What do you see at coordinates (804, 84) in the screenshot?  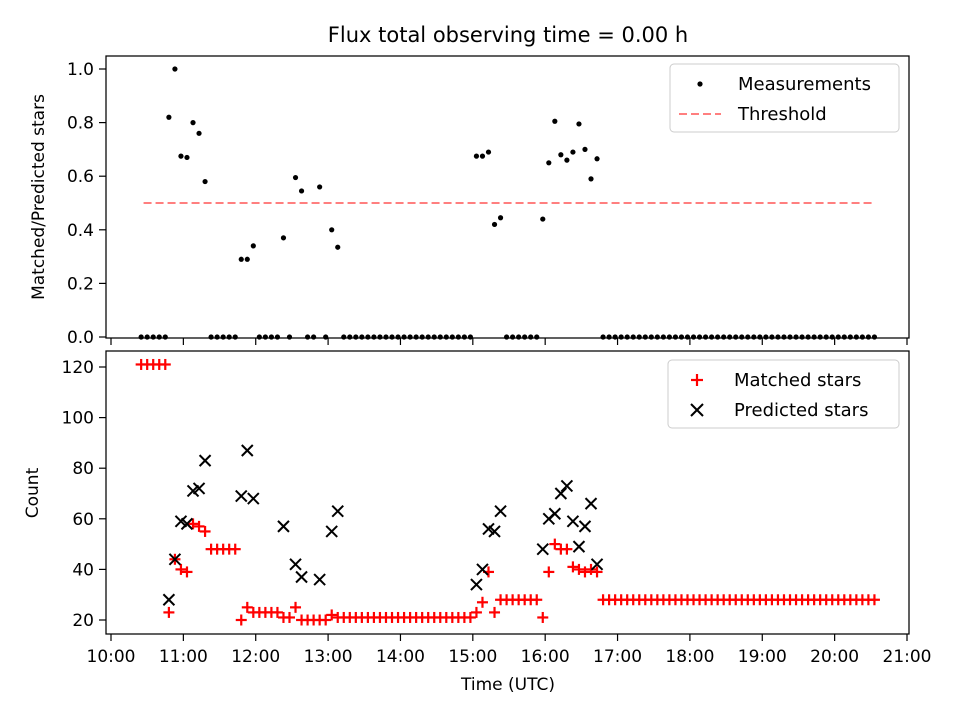 I see `legend-measurements-label: Measurements` at bounding box center [804, 84].